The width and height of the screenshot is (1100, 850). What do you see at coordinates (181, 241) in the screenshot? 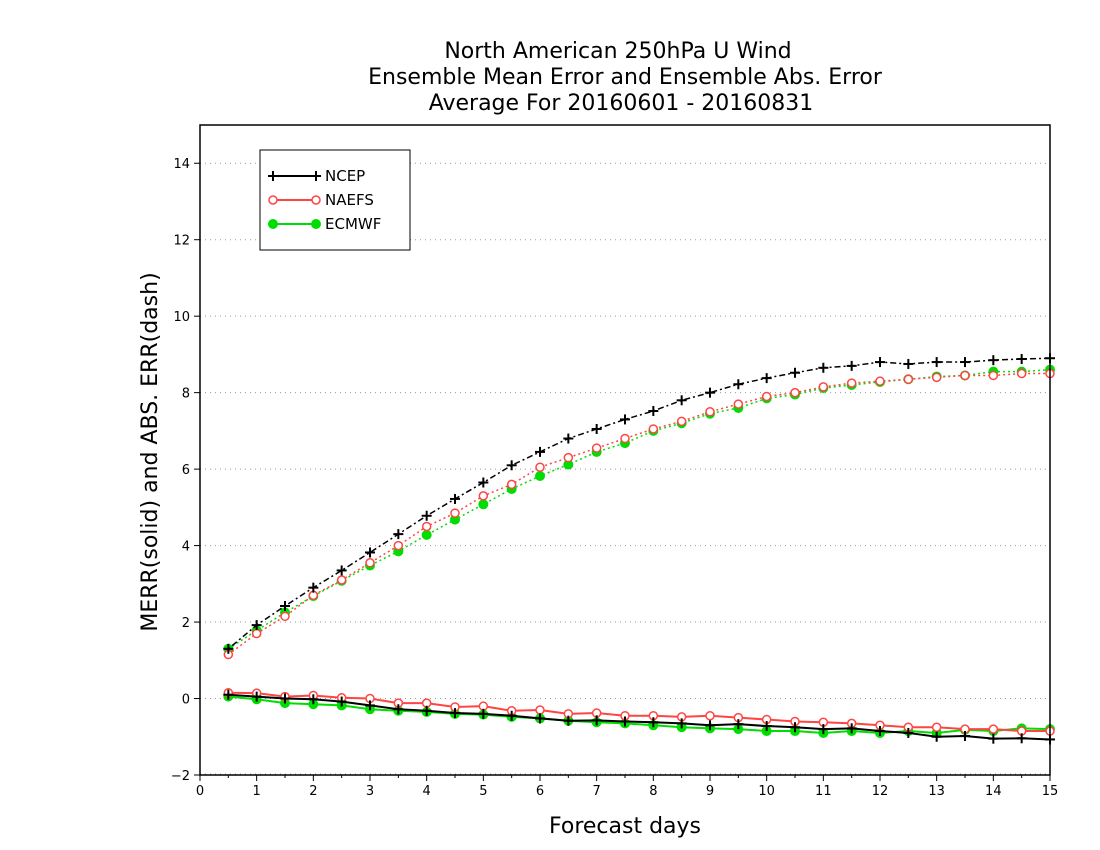
I see `y-tick-label-7: 12` at bounding box center [181, 241].